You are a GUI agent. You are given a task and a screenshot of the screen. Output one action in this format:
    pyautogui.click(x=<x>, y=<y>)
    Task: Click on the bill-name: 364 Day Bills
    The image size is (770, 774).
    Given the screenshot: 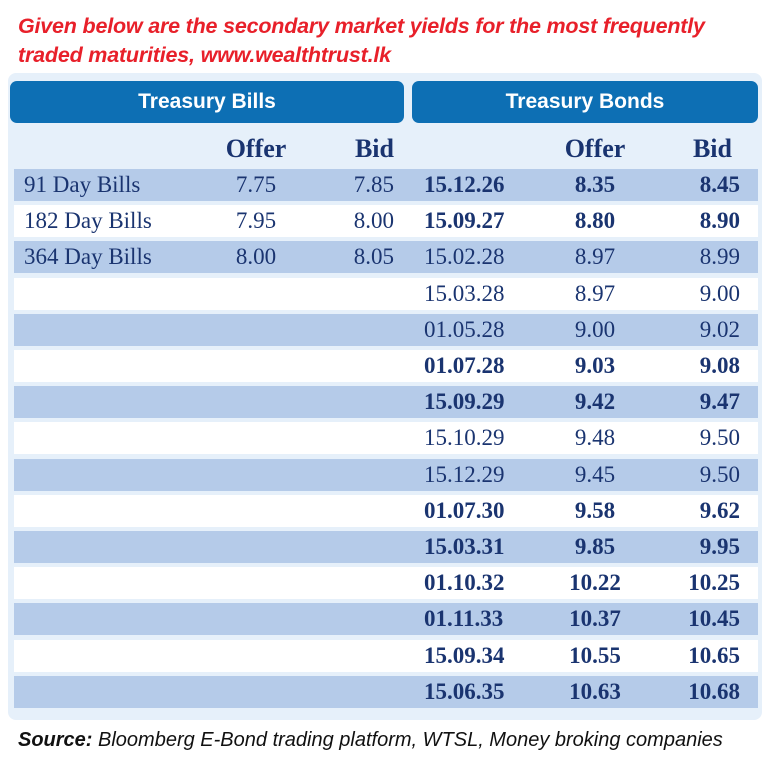 What is the action you would take?
    pyautogui.click(x=88, y=256)
    